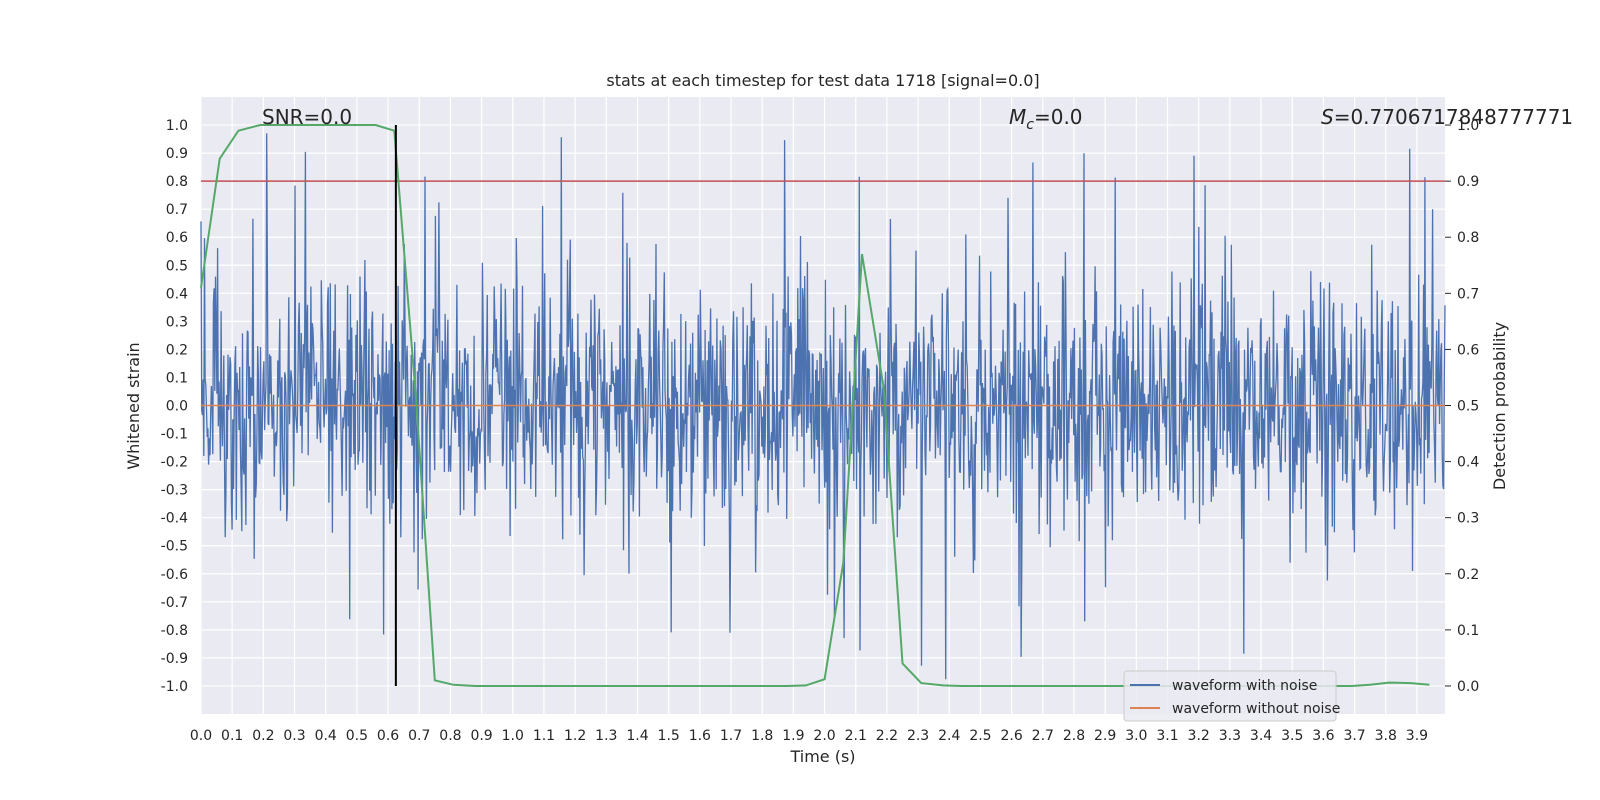  What do you see at coordinates (949, 736) in the screenshot?
I see `x-tick-label: 2.4` at bounding box center [949, 736].